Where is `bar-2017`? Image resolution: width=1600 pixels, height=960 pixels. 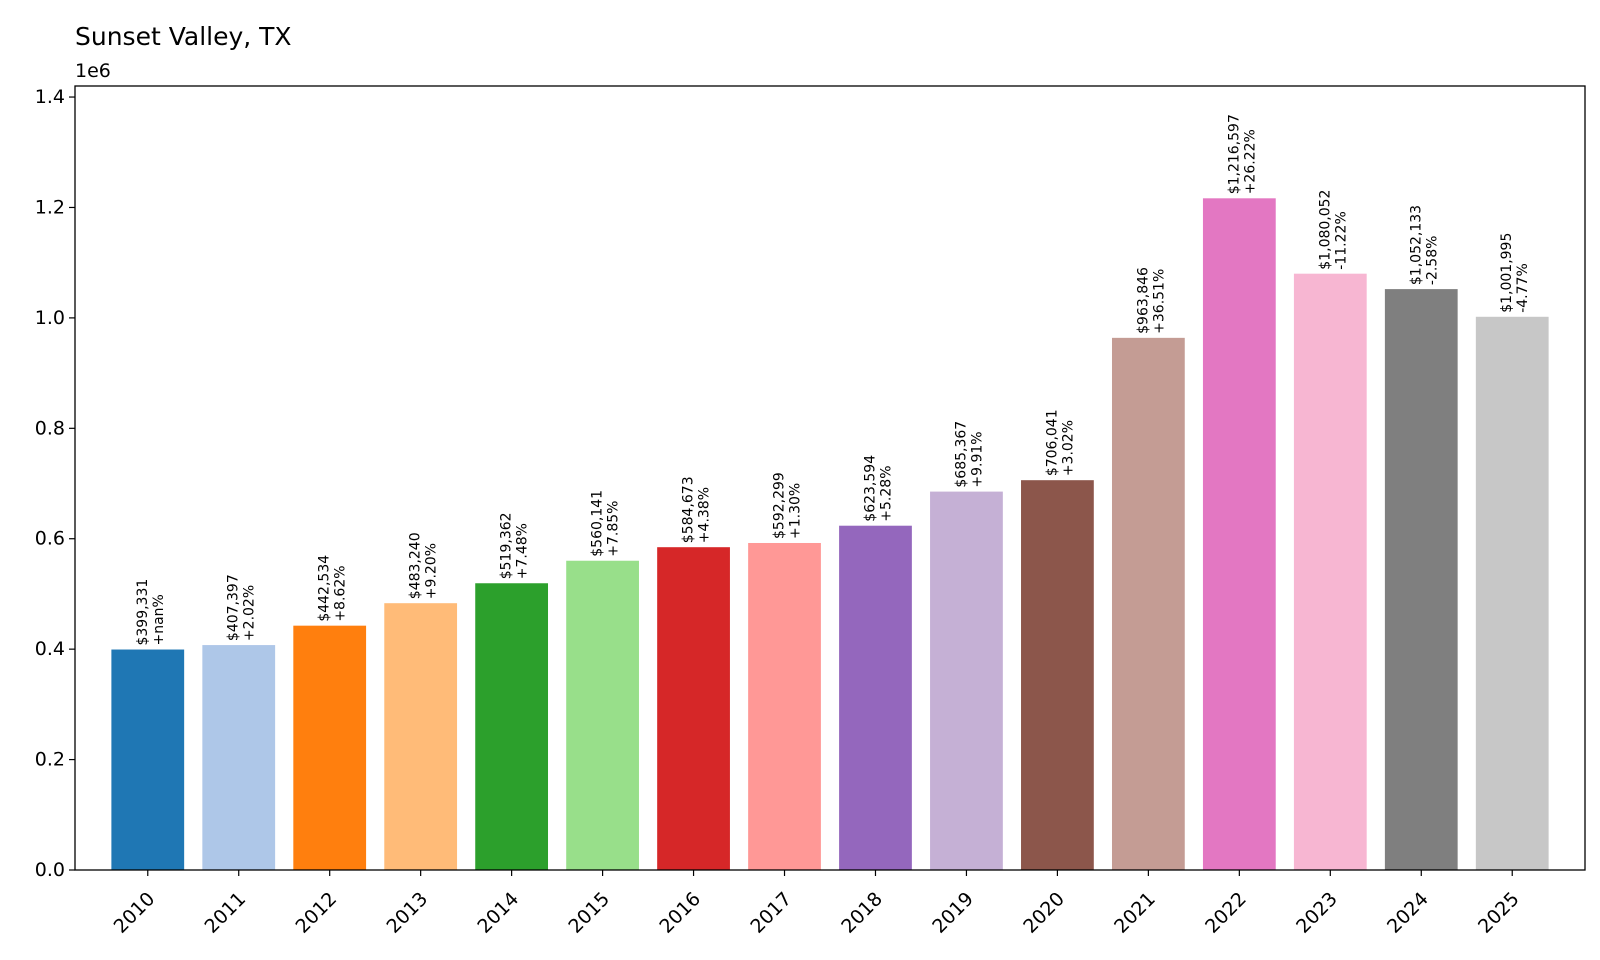
bar-2017 is located at coordinates (784, 706).